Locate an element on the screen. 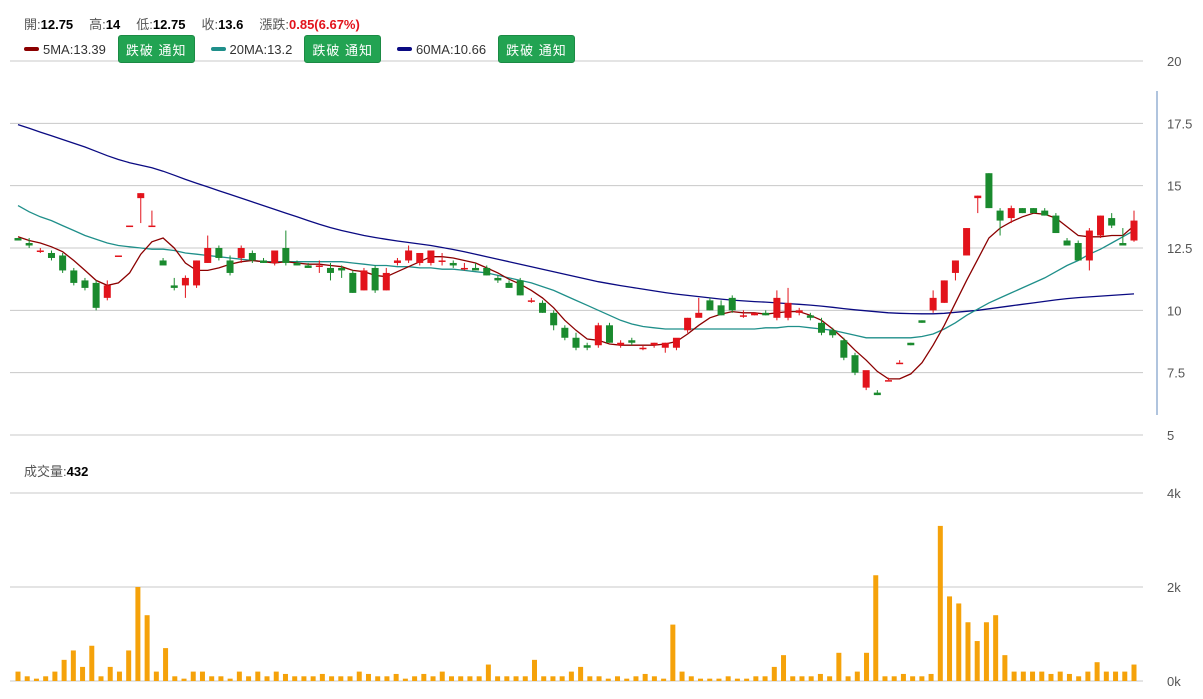 The width and height of the screenshot is (1203, 699). close-value: 13.6 is located at coordinates (231, 24).